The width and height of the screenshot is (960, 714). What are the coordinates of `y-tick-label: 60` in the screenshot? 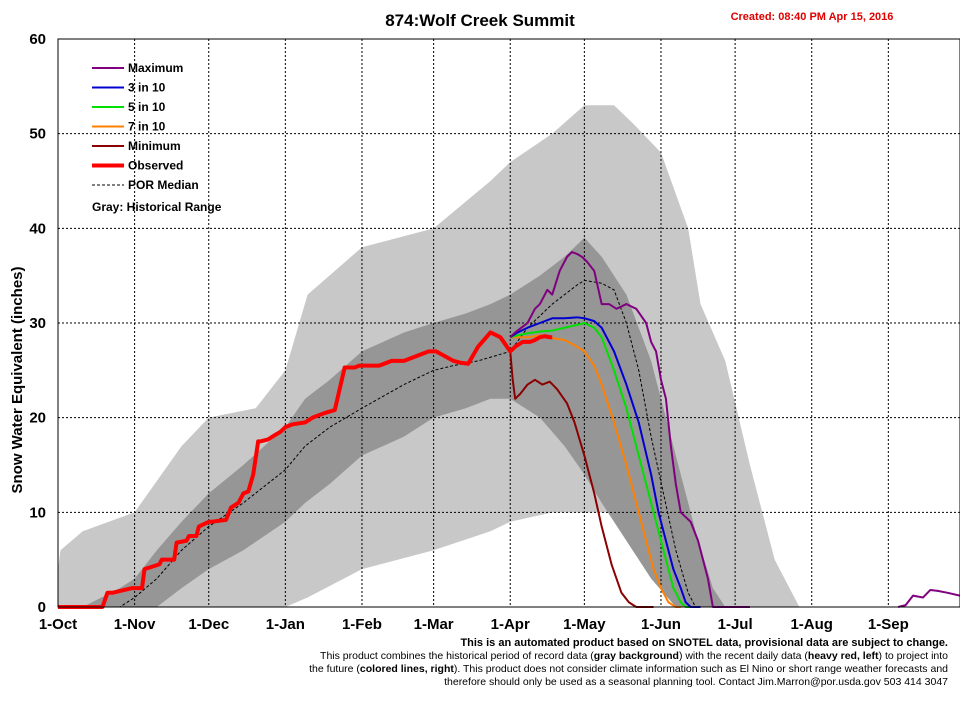 It's located at (37, 39).